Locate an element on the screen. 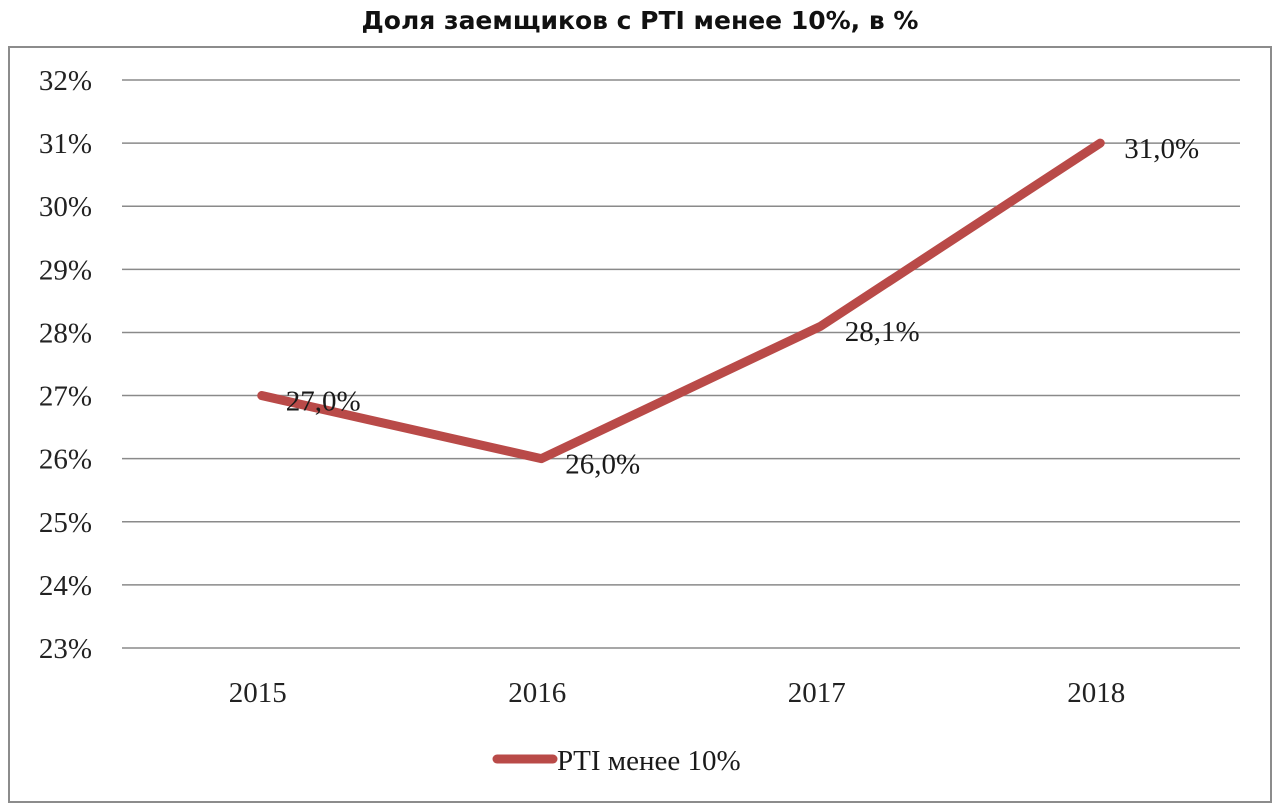 The width and height of the screenshot is (1280, 810). y-axis-ticks: 23% 24% 25% 26% 27% 28% 29% 30% 31% 32% is located at coordinates (65, 365).